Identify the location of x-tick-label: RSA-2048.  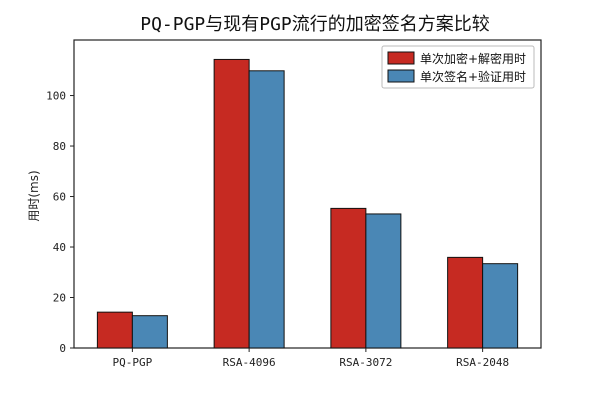
(482, 362).